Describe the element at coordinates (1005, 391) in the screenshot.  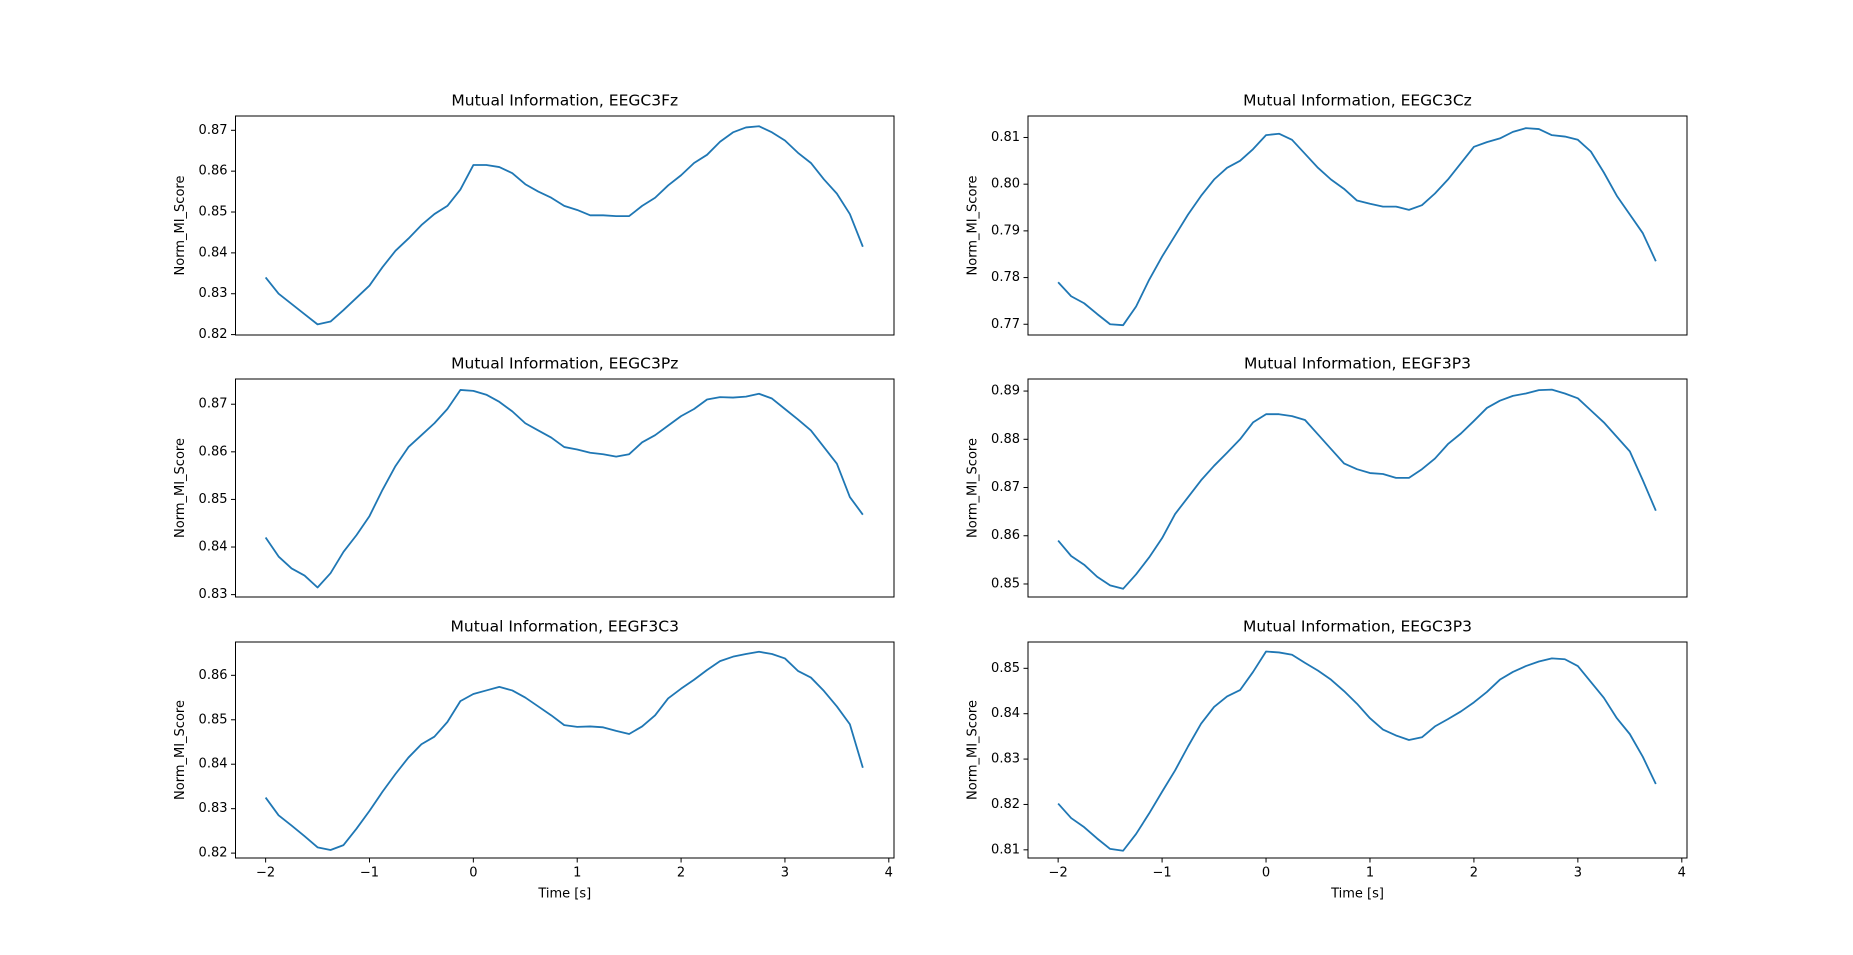
I see `y-tick-label: 0.89` at that location.